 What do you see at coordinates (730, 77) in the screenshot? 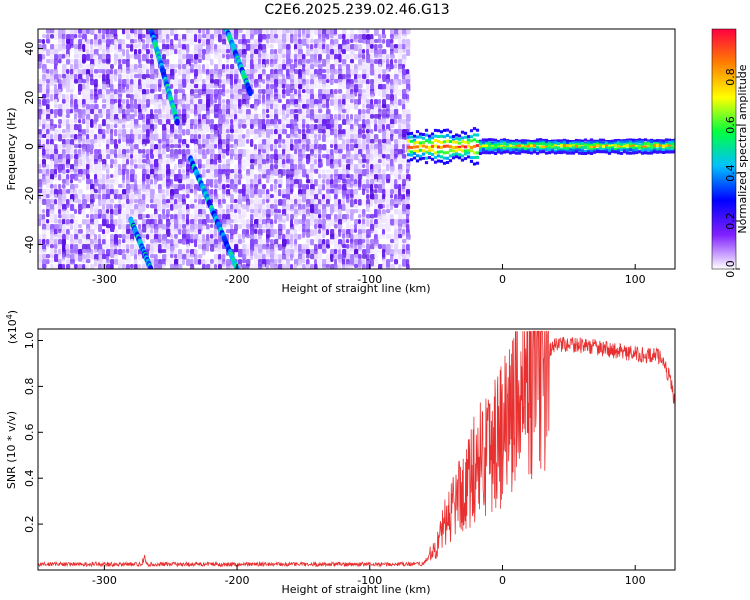
I see `colorbar-tick-label: 0.8` at bounding box center [730, 77].